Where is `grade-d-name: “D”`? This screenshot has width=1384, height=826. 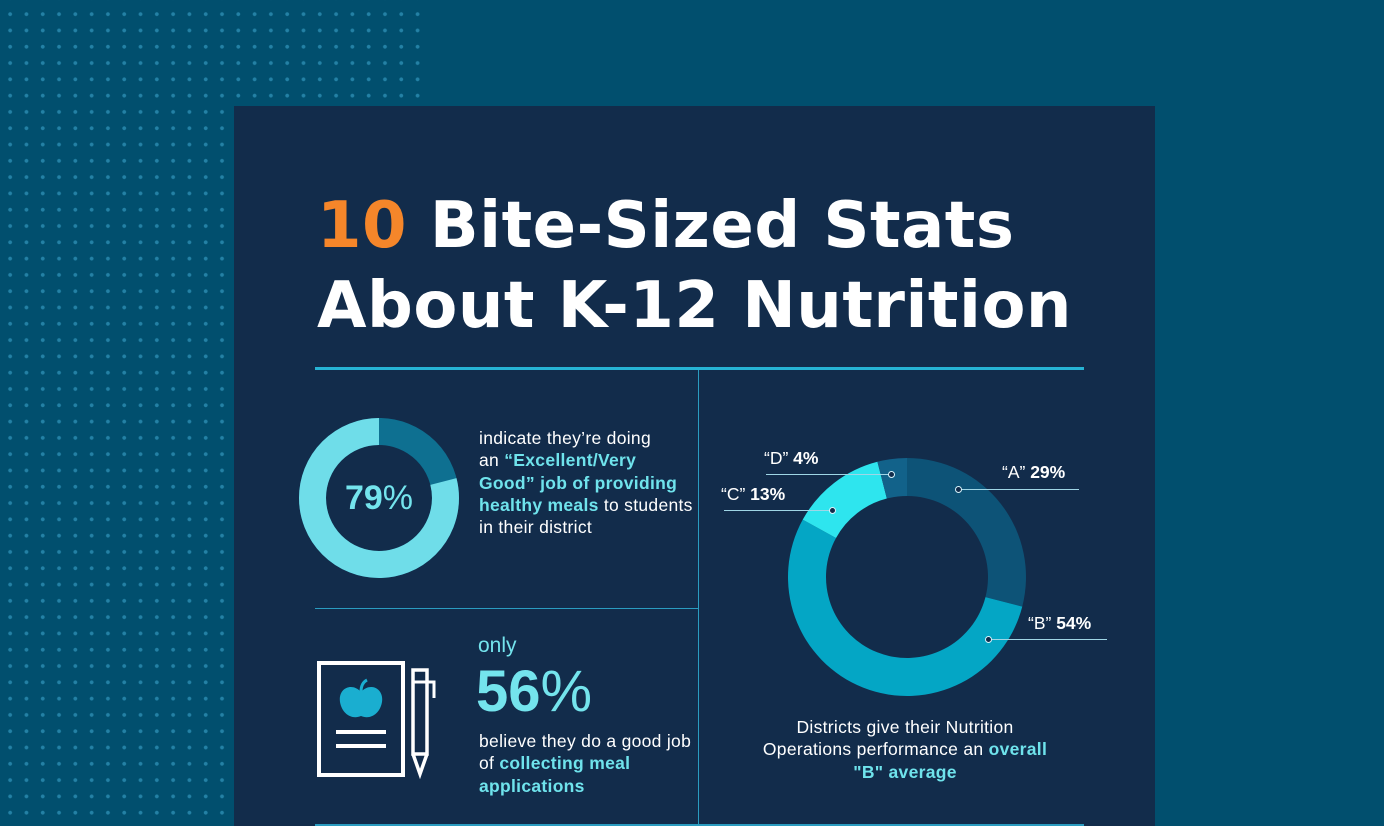
grade-d-name: “D” is located at coordinates (776, 458).